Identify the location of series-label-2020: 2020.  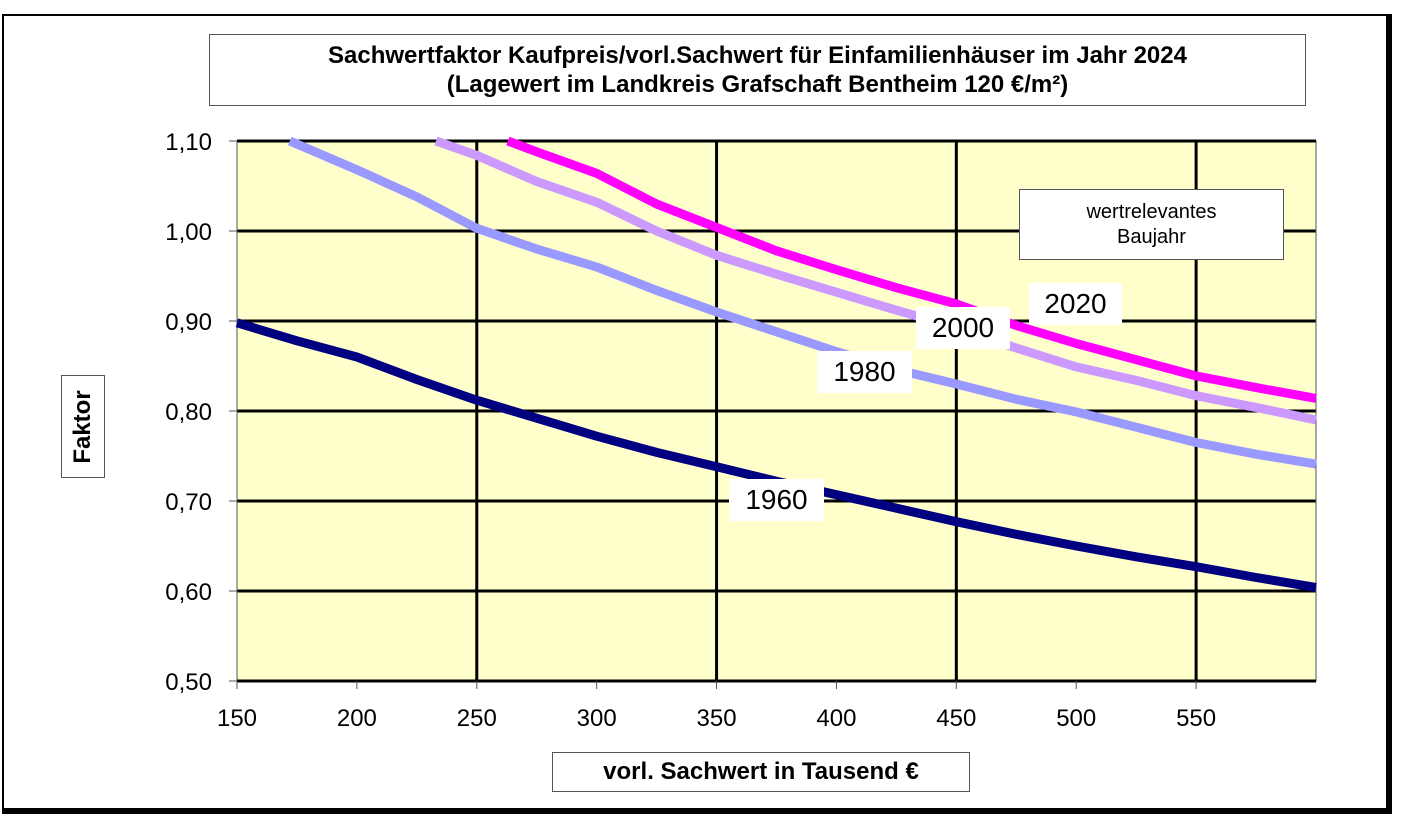
(1075, 304).